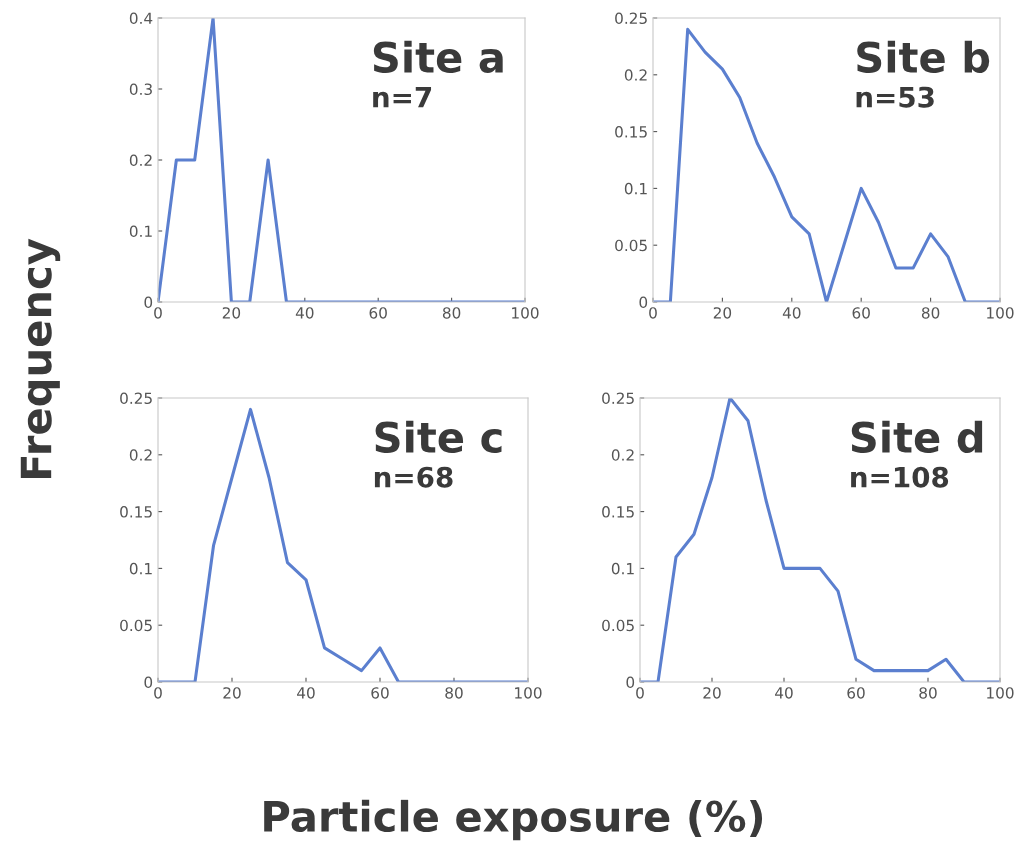  What do you see at coordinates (895, 97) in the screenshot?
I see `annotation: n=53` at bounding box center [895, 97].